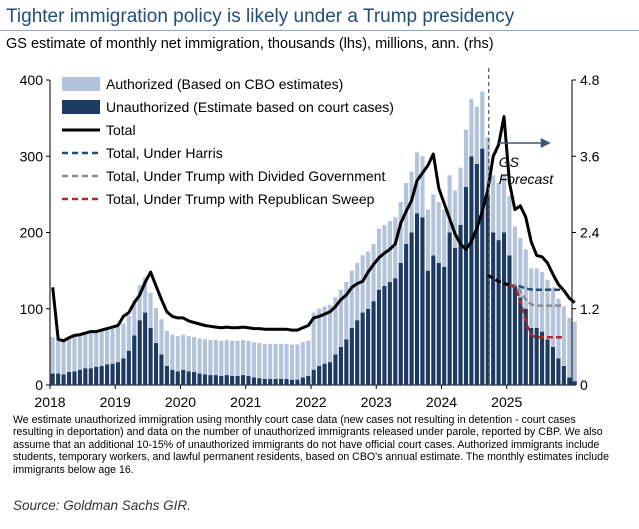  Describe the element at coordinates (376, 402) in the screenshot. I see `x-tick-label: 2023` at that location.